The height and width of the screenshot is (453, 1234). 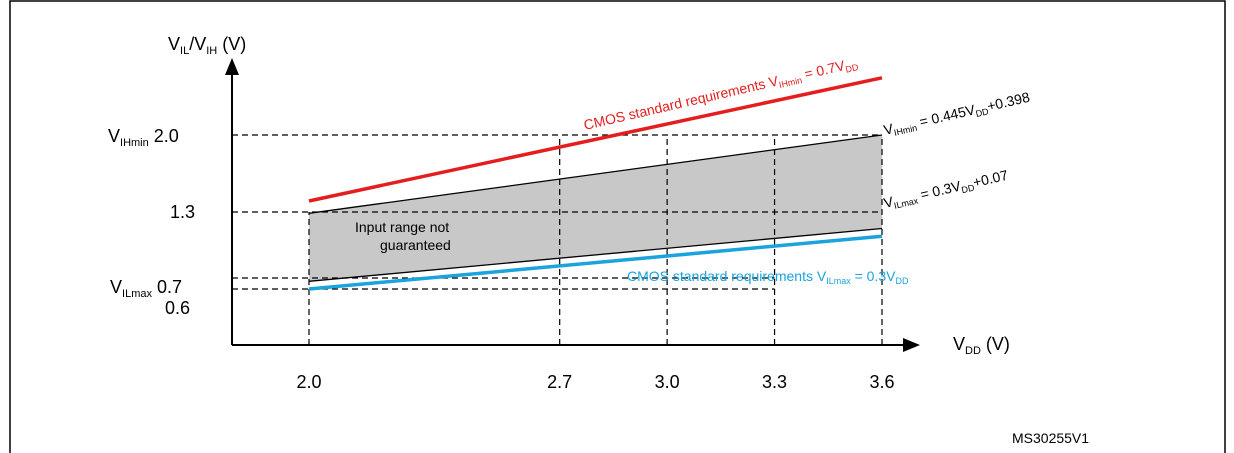 I want to click on y-tick-label: VIHmin 2.0, so click(x=143, y=137).